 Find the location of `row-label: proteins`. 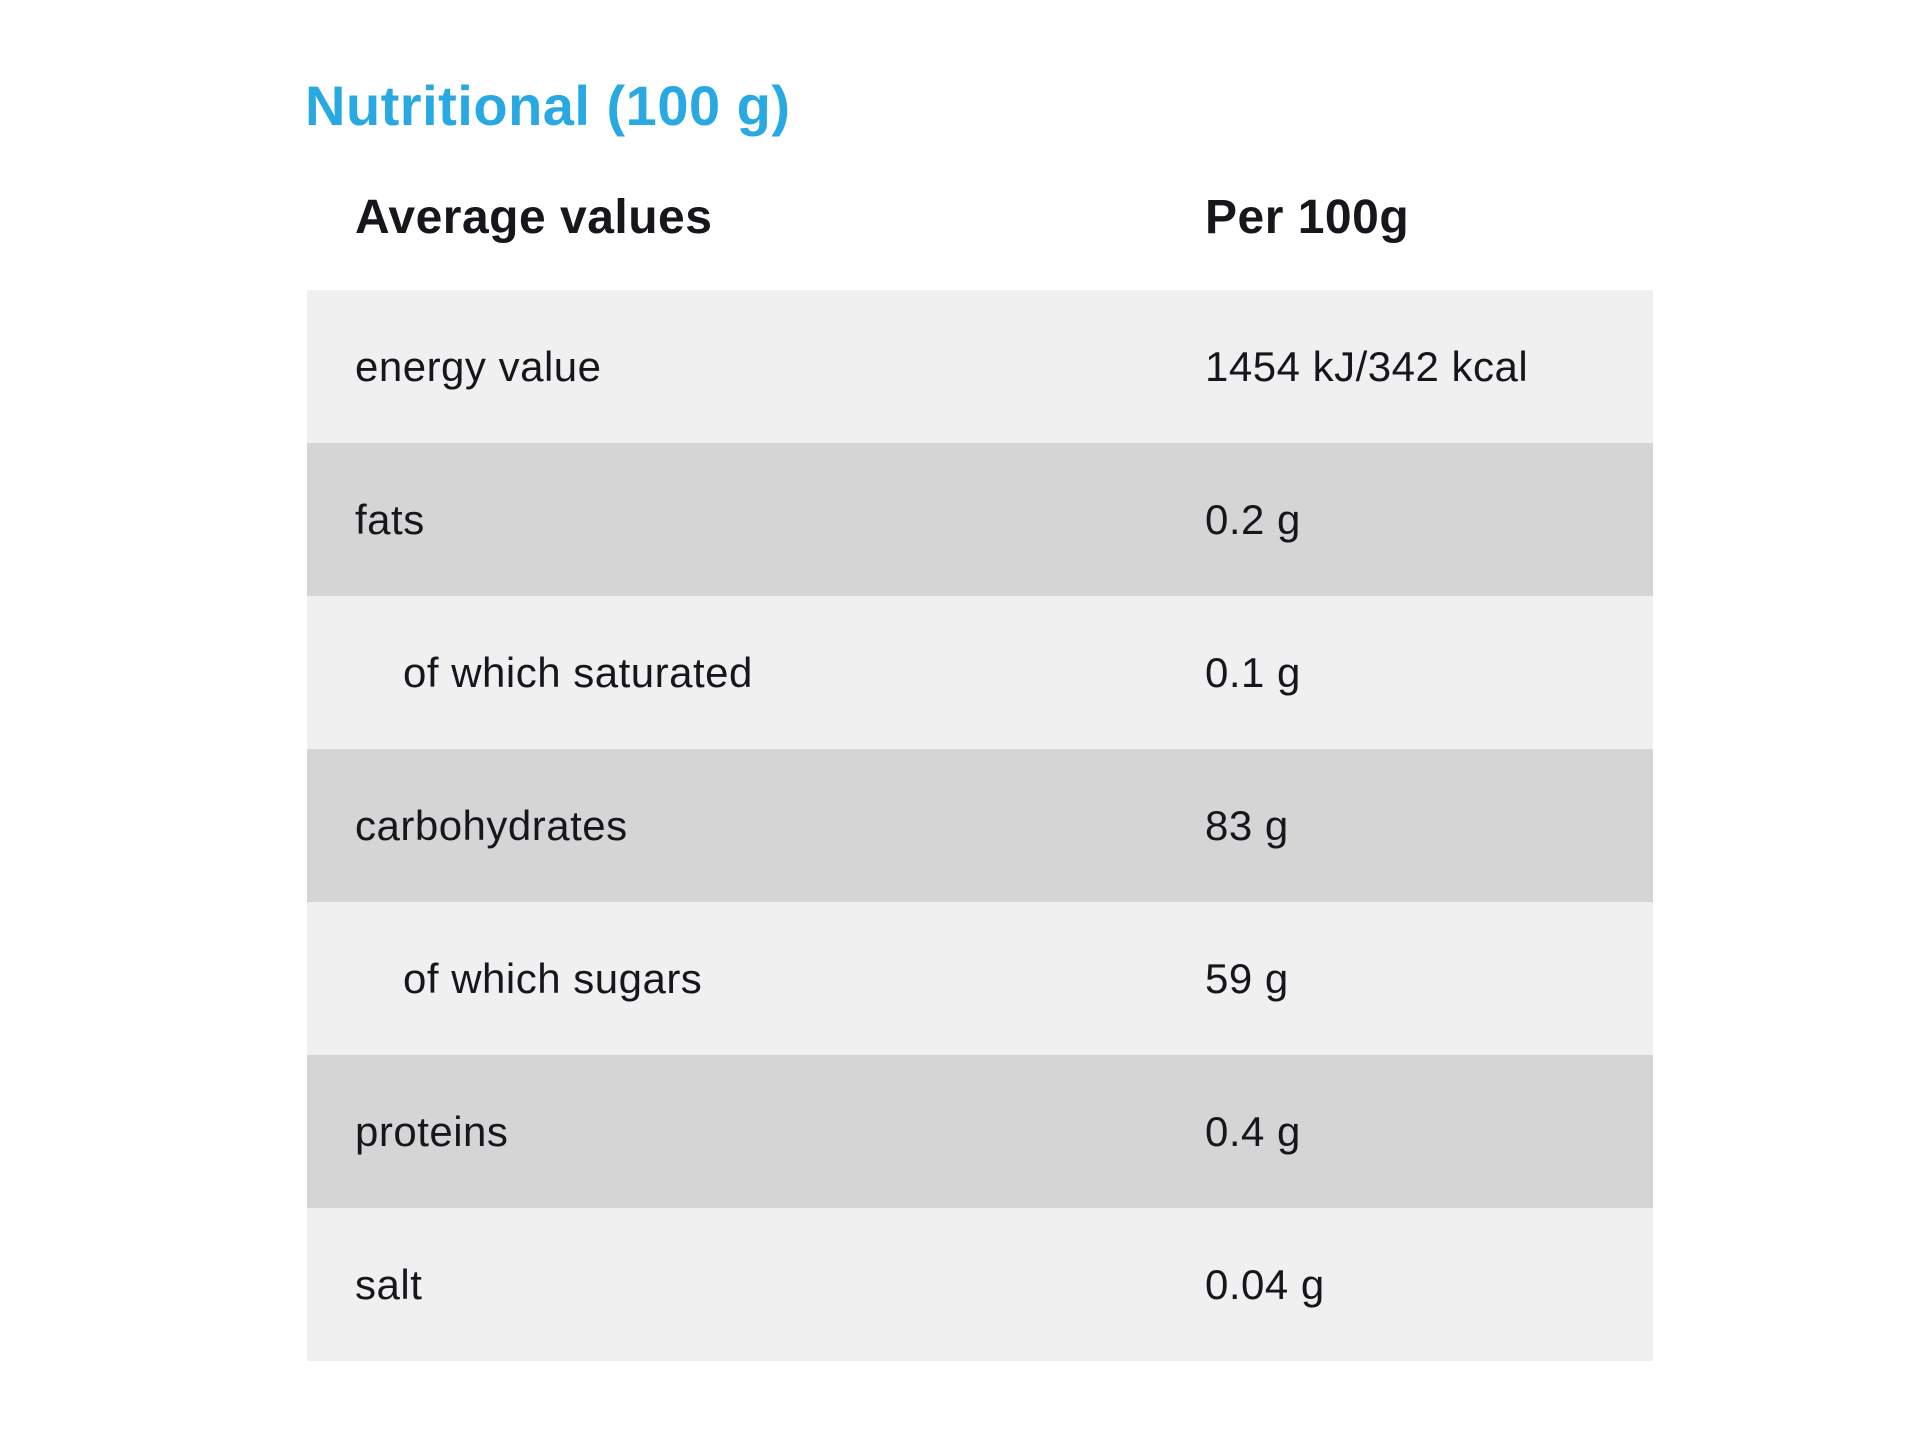

row-label: proteins is located at coordinates (432, 1131).